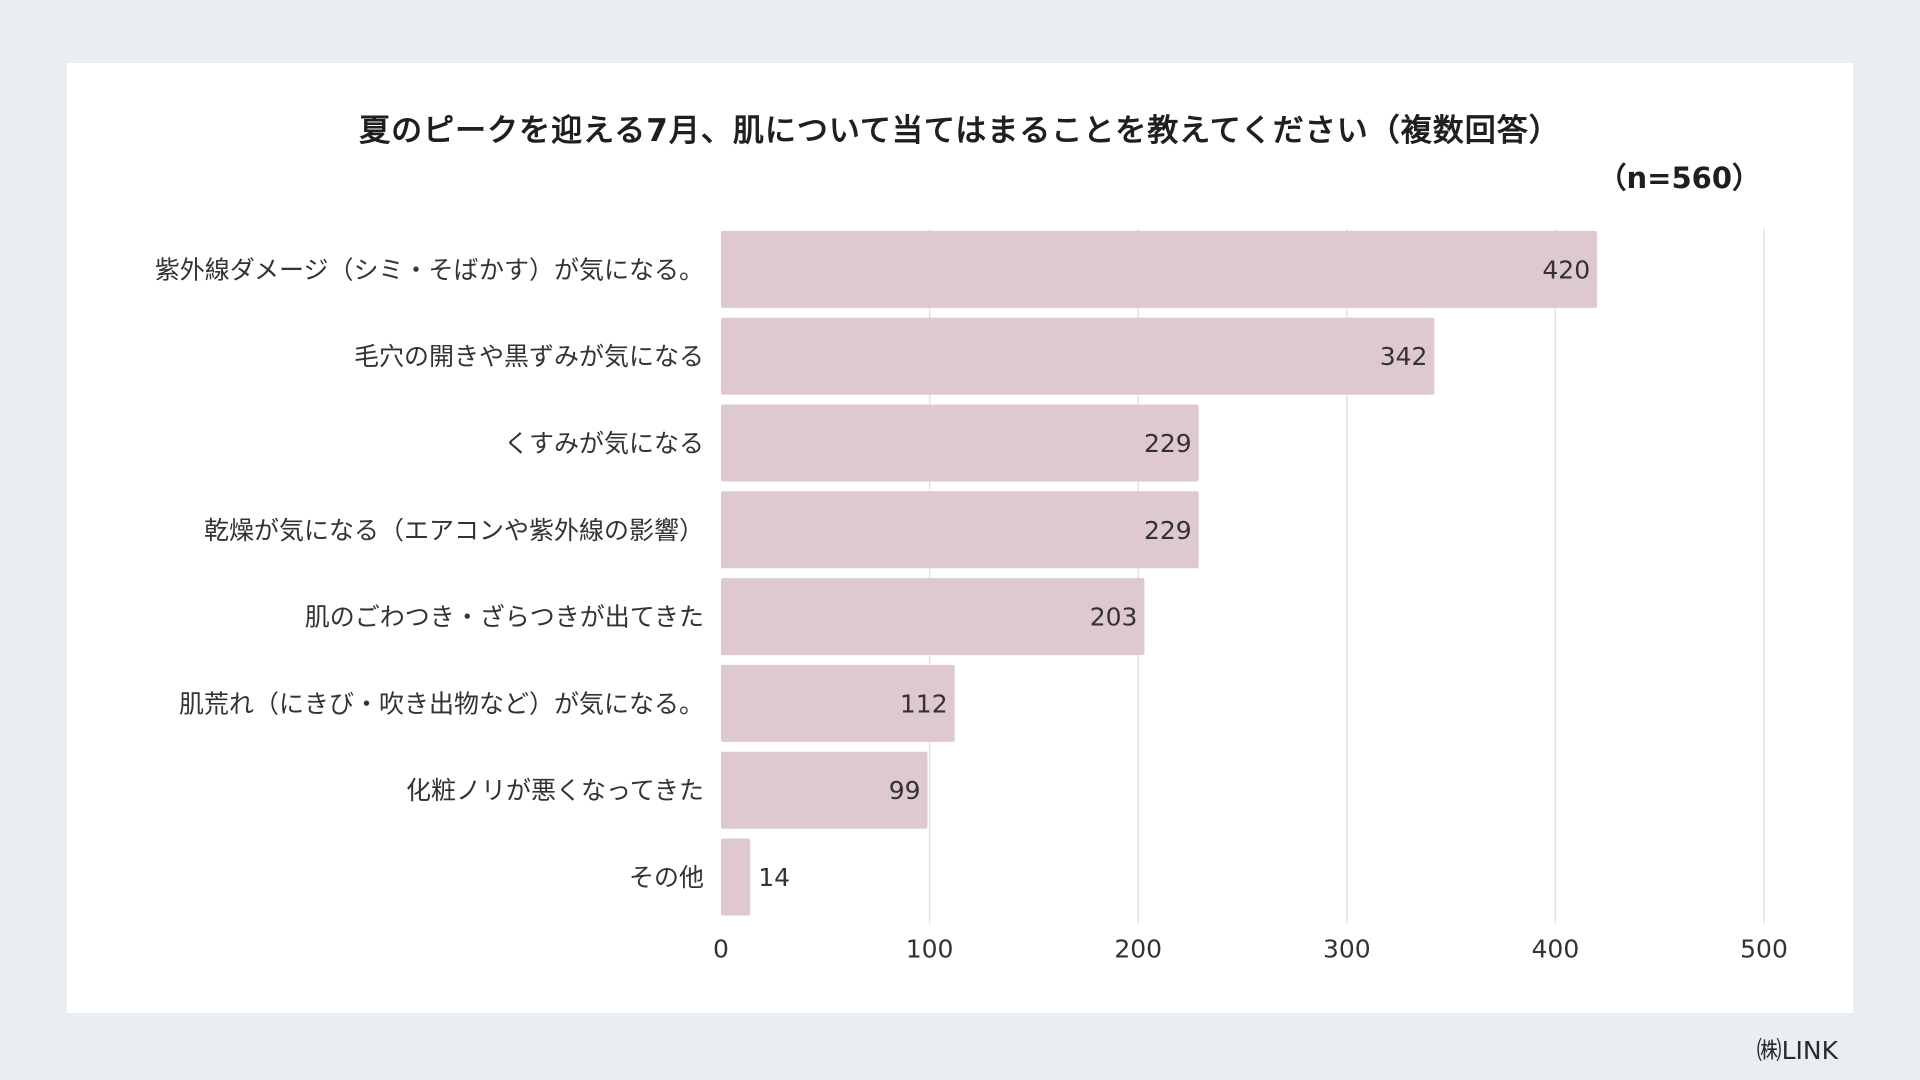  What do you see at coordinates (529, 356) in the screenshot?
I see `category-label: 毛穴の開きや黒ずみが気になる` at bounding box center [529, 356].